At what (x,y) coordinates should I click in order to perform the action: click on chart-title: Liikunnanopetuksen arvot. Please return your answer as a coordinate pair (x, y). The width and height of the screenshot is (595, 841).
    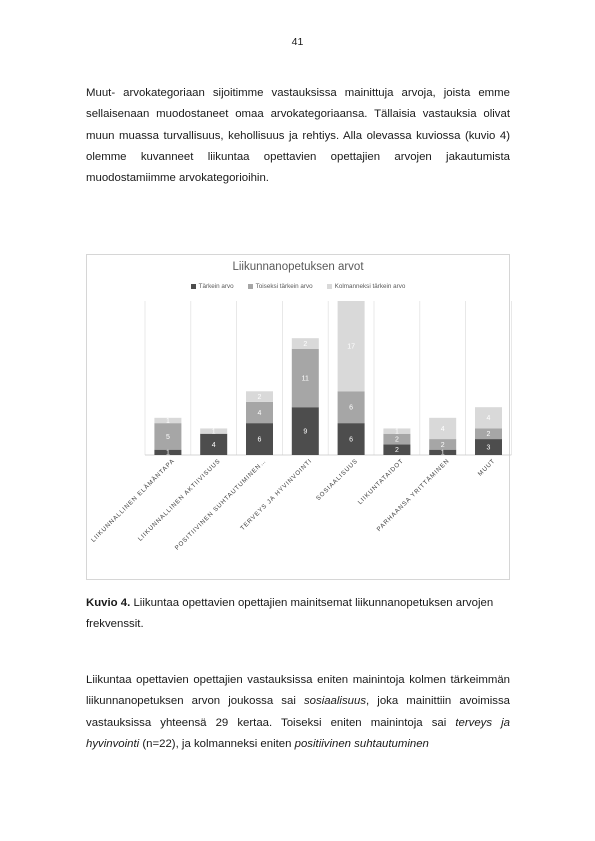
    Looking at the image, I should click on (298, 267).